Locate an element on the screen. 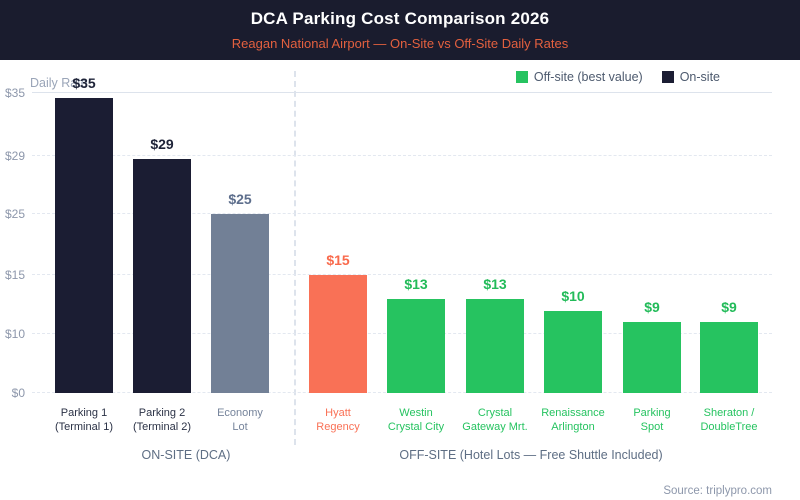 The width and height of the screenshot is (800, 500). x-category-label: Westin Crystal City is located at coordinates (416, 420).